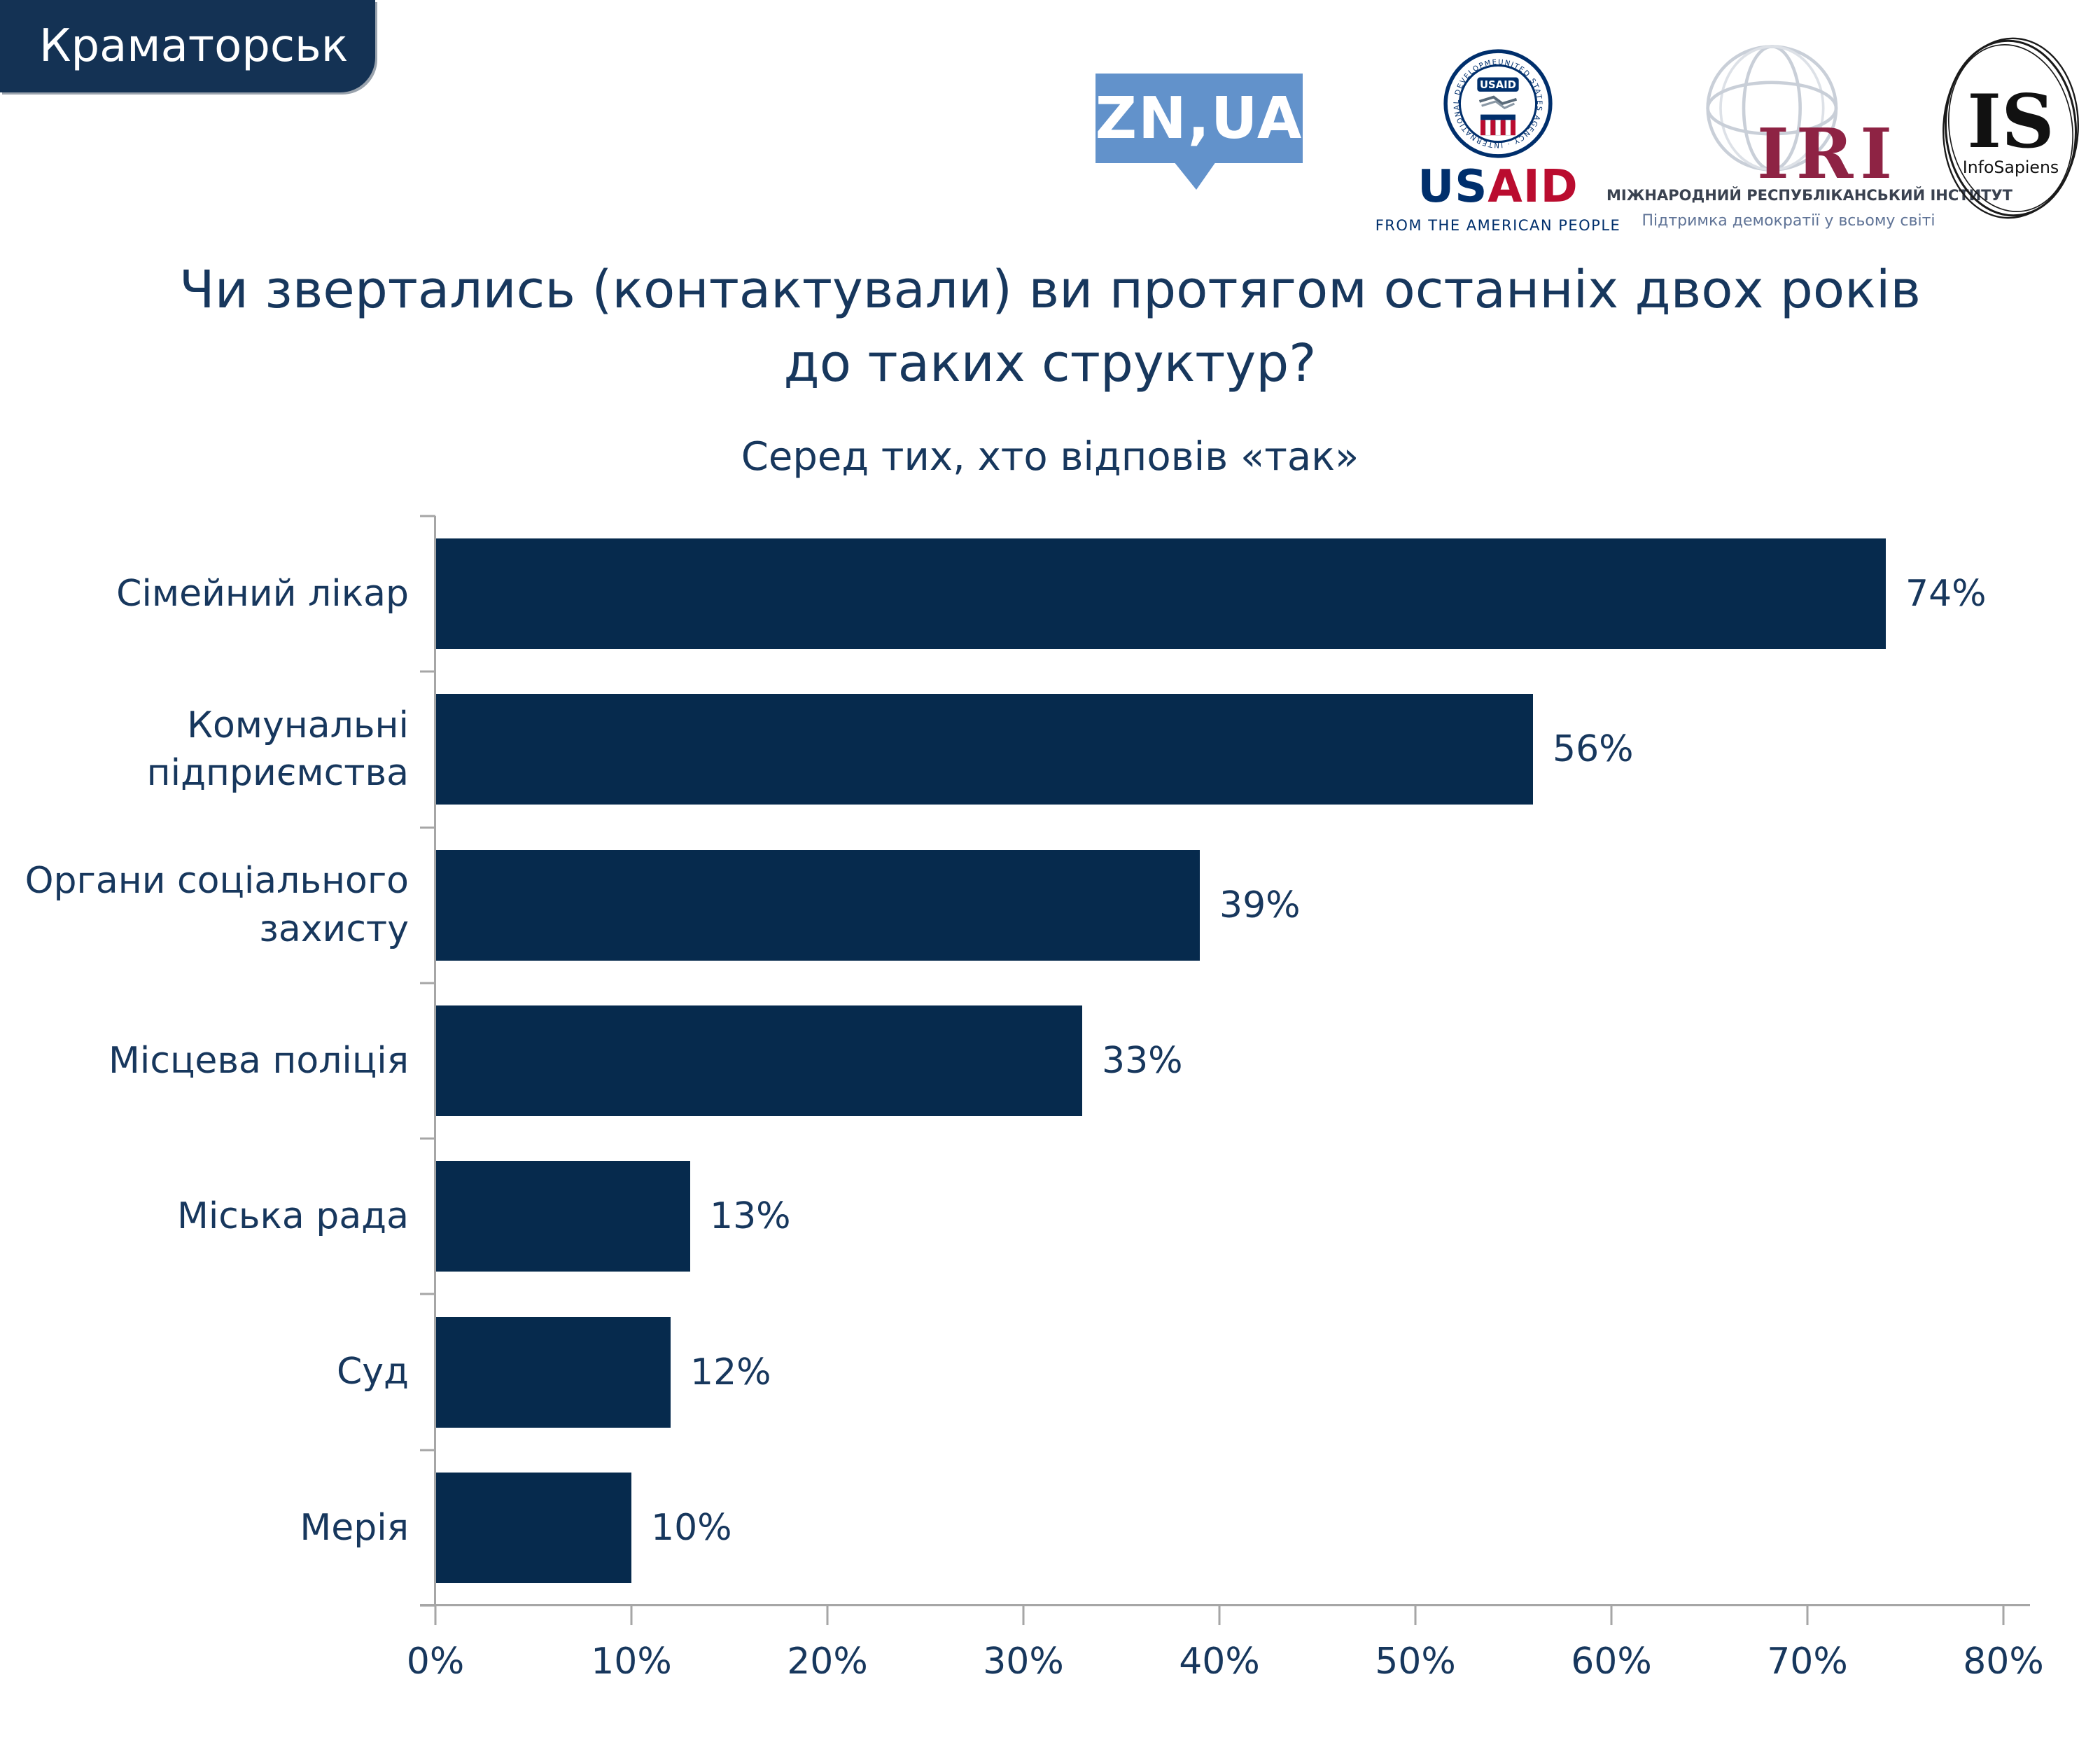 The image size is (2100, 1740). I want to click on znua-logo-speech-tail-icon, so click(1195, 176).